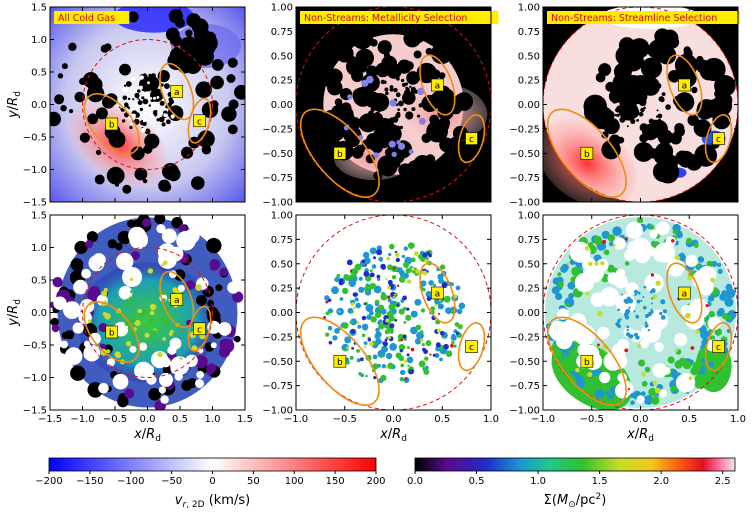 The width and height of the screenshot is (754, 516). Describe the element at coordinates (723, 481) in the screenshot. I see `density-colorbar-tick-label: 2.5` at that location.